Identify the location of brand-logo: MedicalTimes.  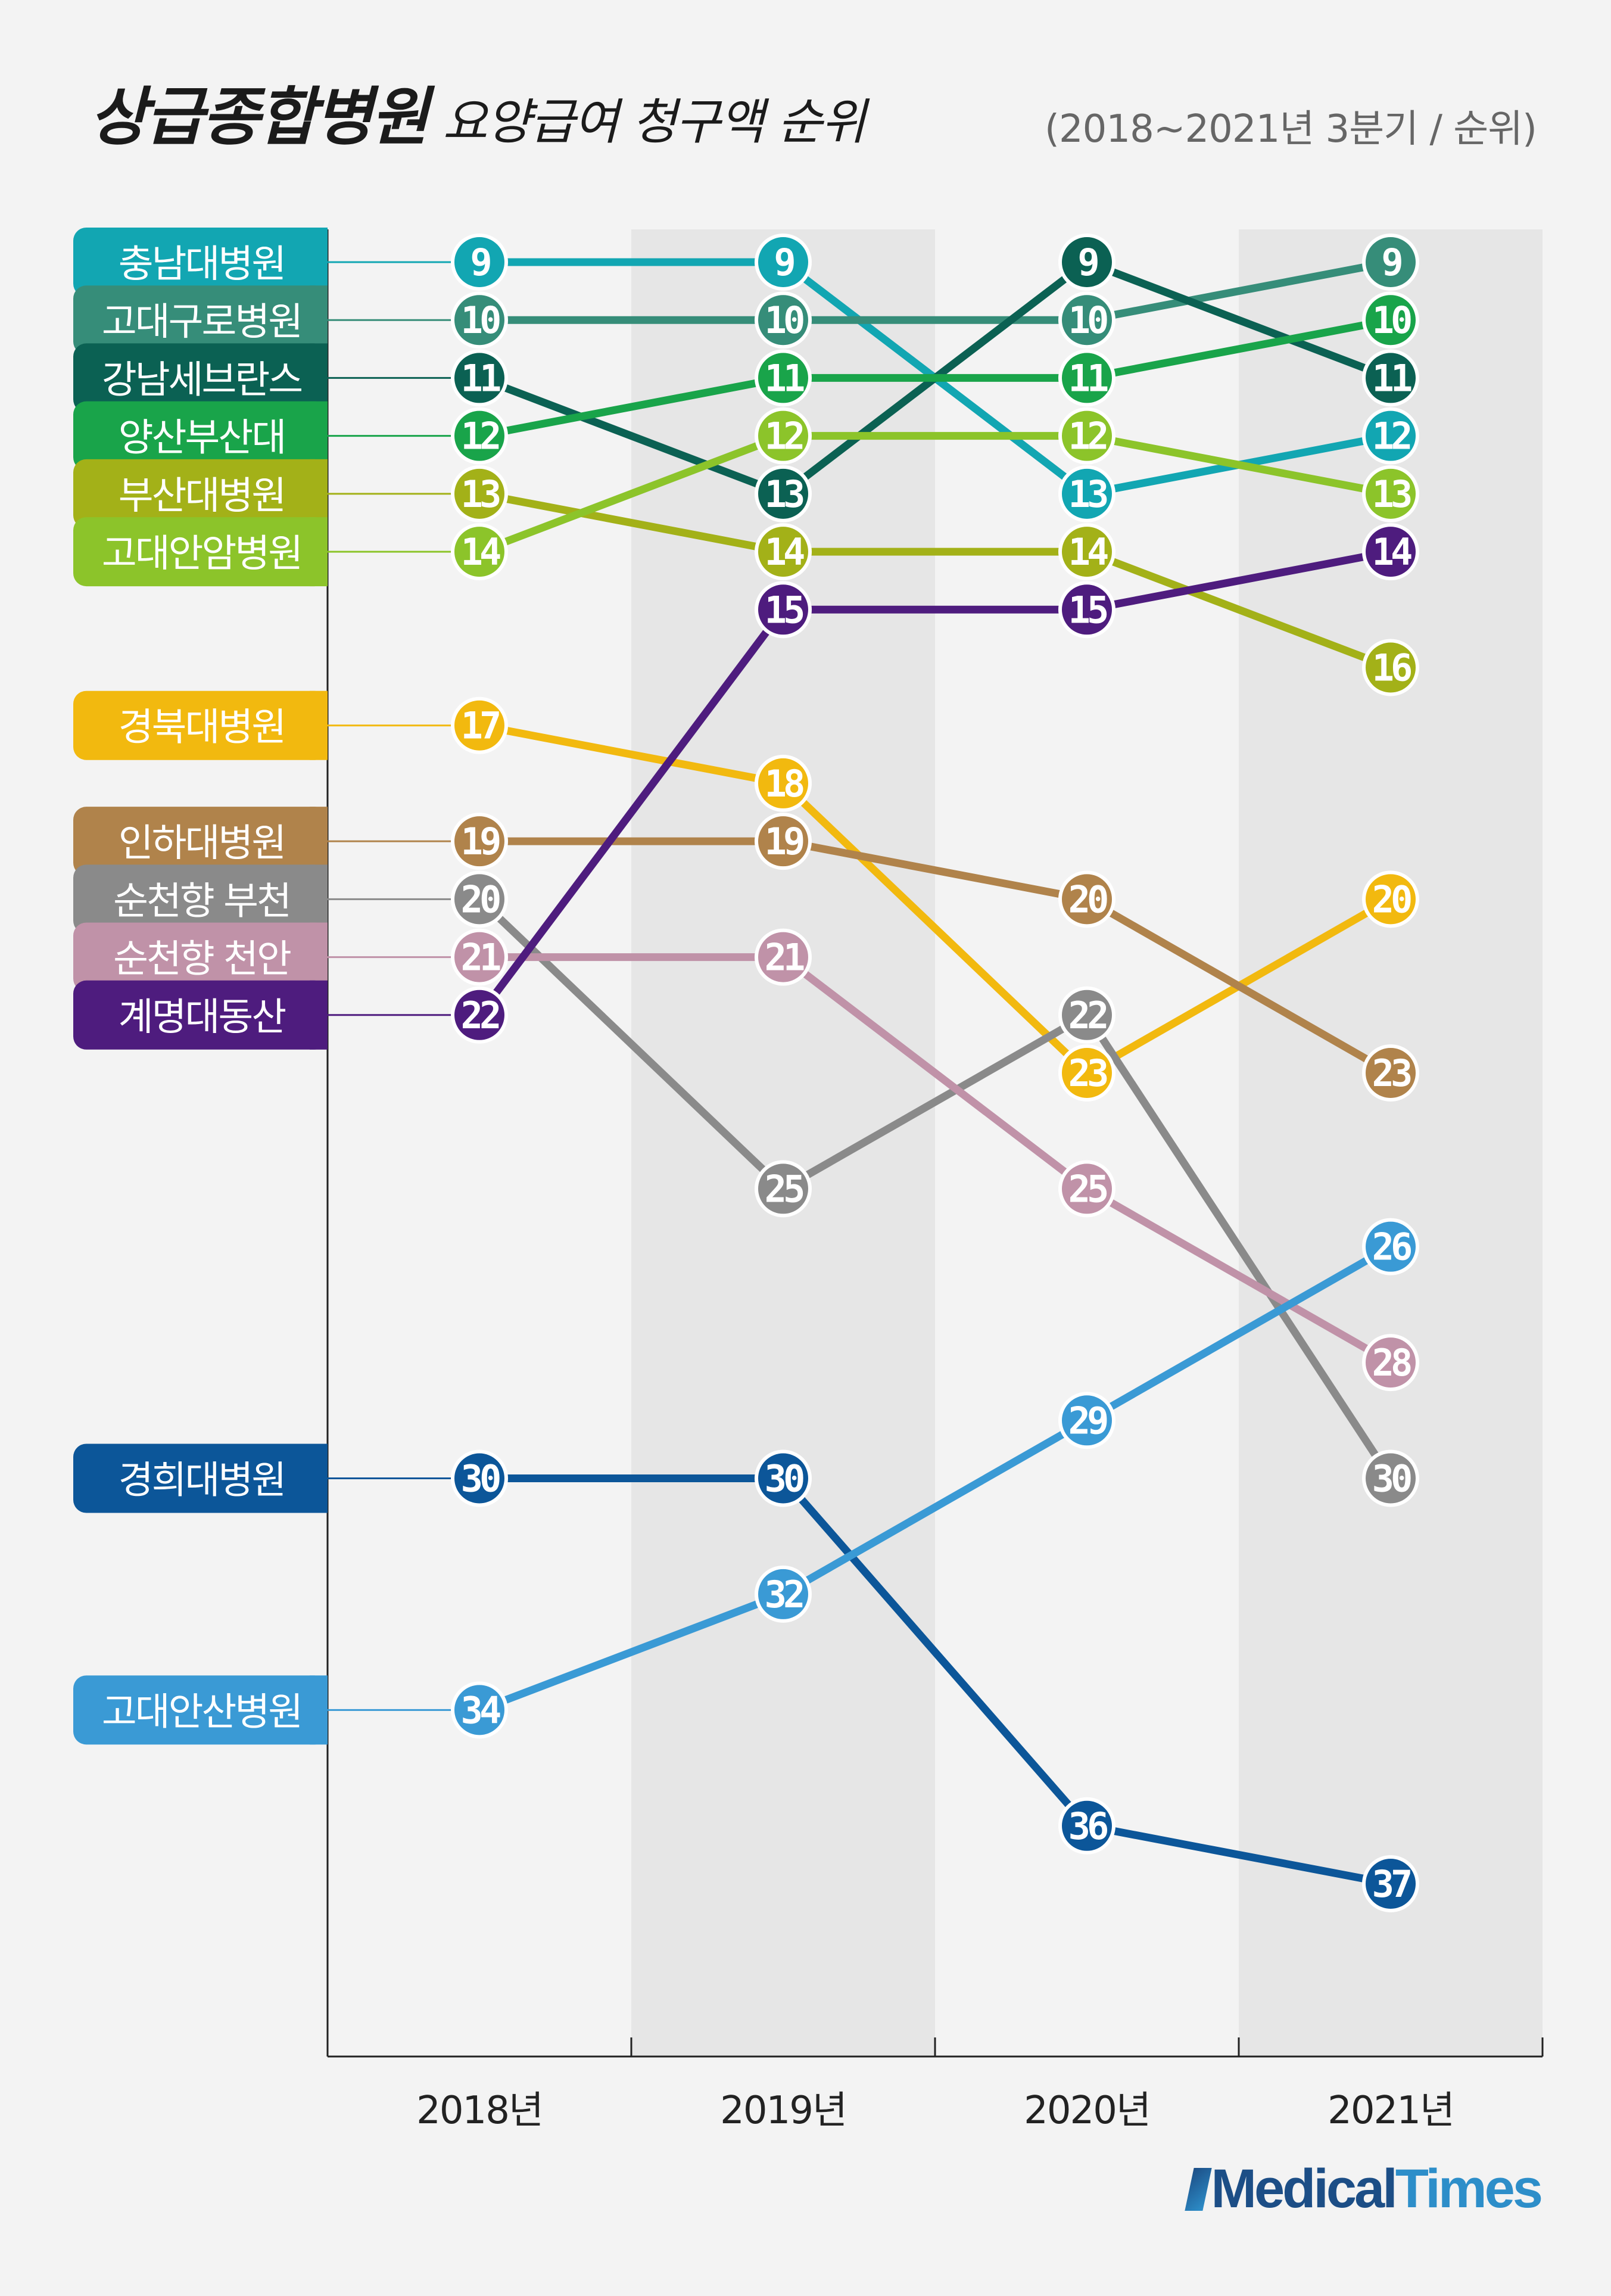
(1364, 2188).